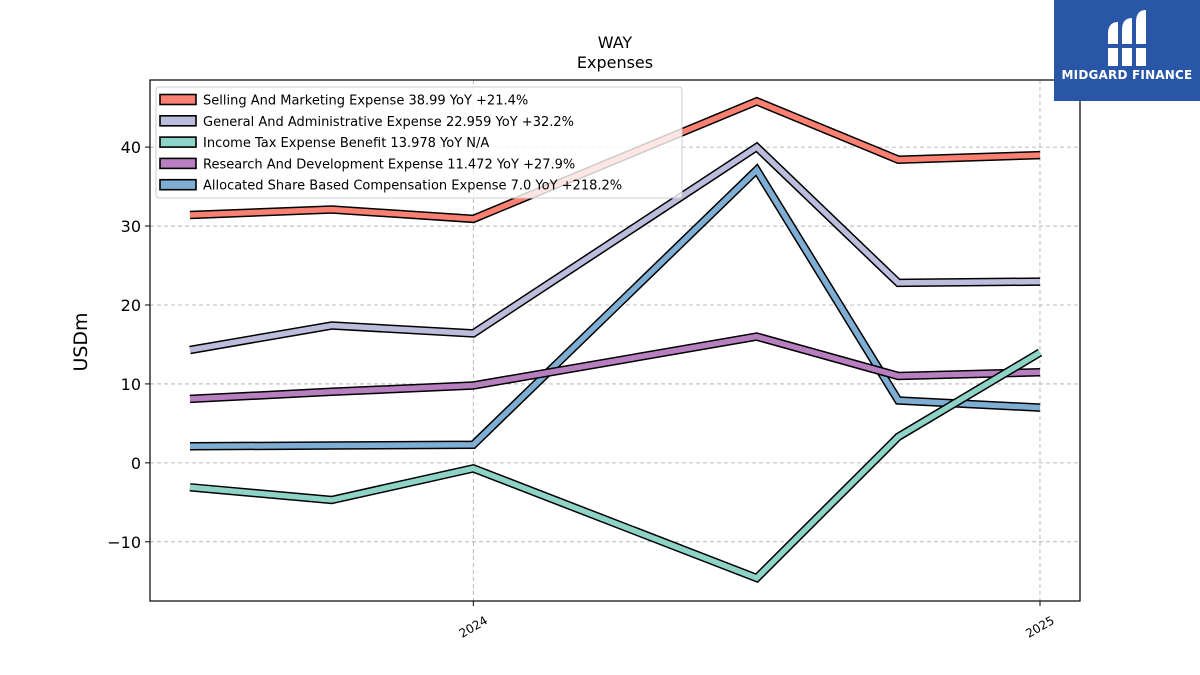  What do you see at coordinates (1127, 38) in the screenshot?
I see `midgard-logo-icon` at bounding box center [1127, 38].